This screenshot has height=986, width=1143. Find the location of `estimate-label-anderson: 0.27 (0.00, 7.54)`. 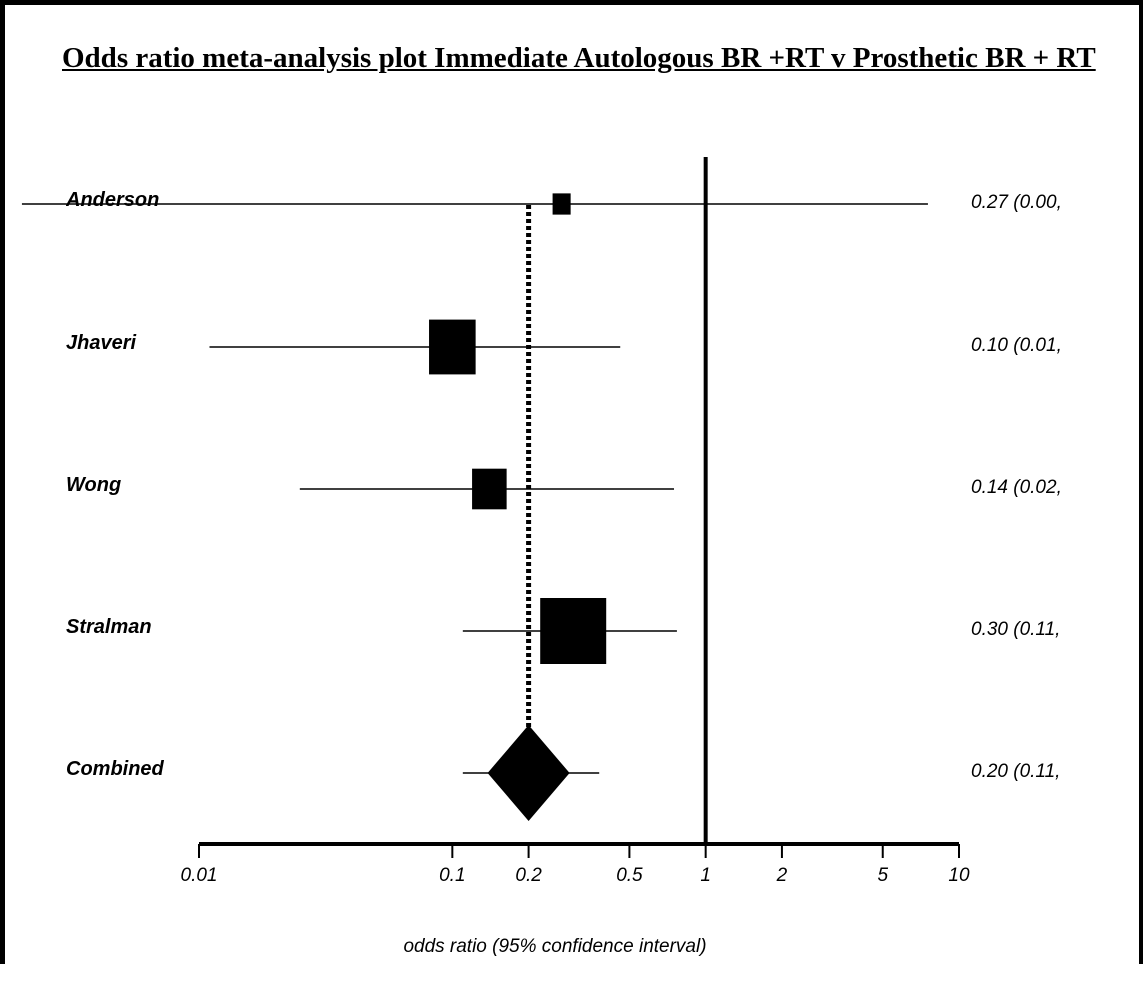

estimate-label-anderson: 0.27 (0.00, 7.54) is located at coordinates (1016, 202).